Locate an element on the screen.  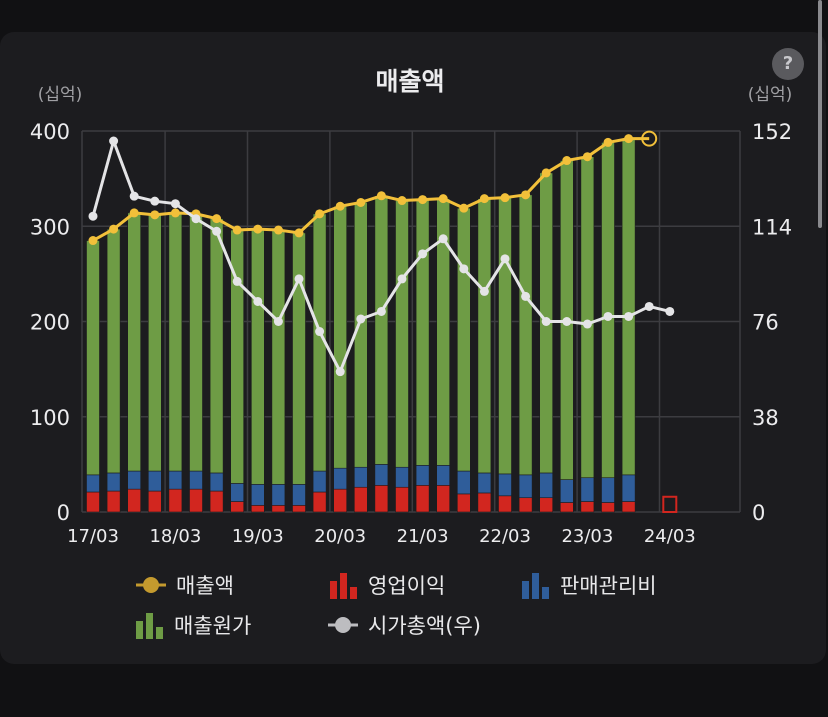
legend-item-market-cap: 시가총액(우) is located at coordinates (404, 625).